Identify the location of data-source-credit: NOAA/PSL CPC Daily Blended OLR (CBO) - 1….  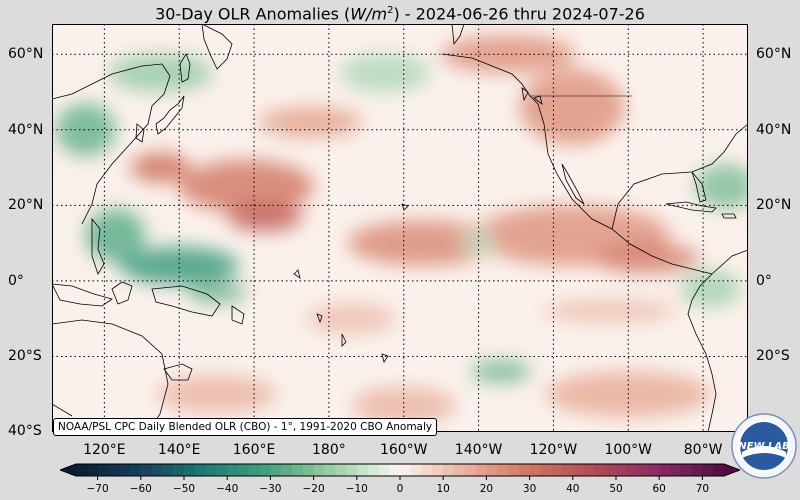
(245, 427).